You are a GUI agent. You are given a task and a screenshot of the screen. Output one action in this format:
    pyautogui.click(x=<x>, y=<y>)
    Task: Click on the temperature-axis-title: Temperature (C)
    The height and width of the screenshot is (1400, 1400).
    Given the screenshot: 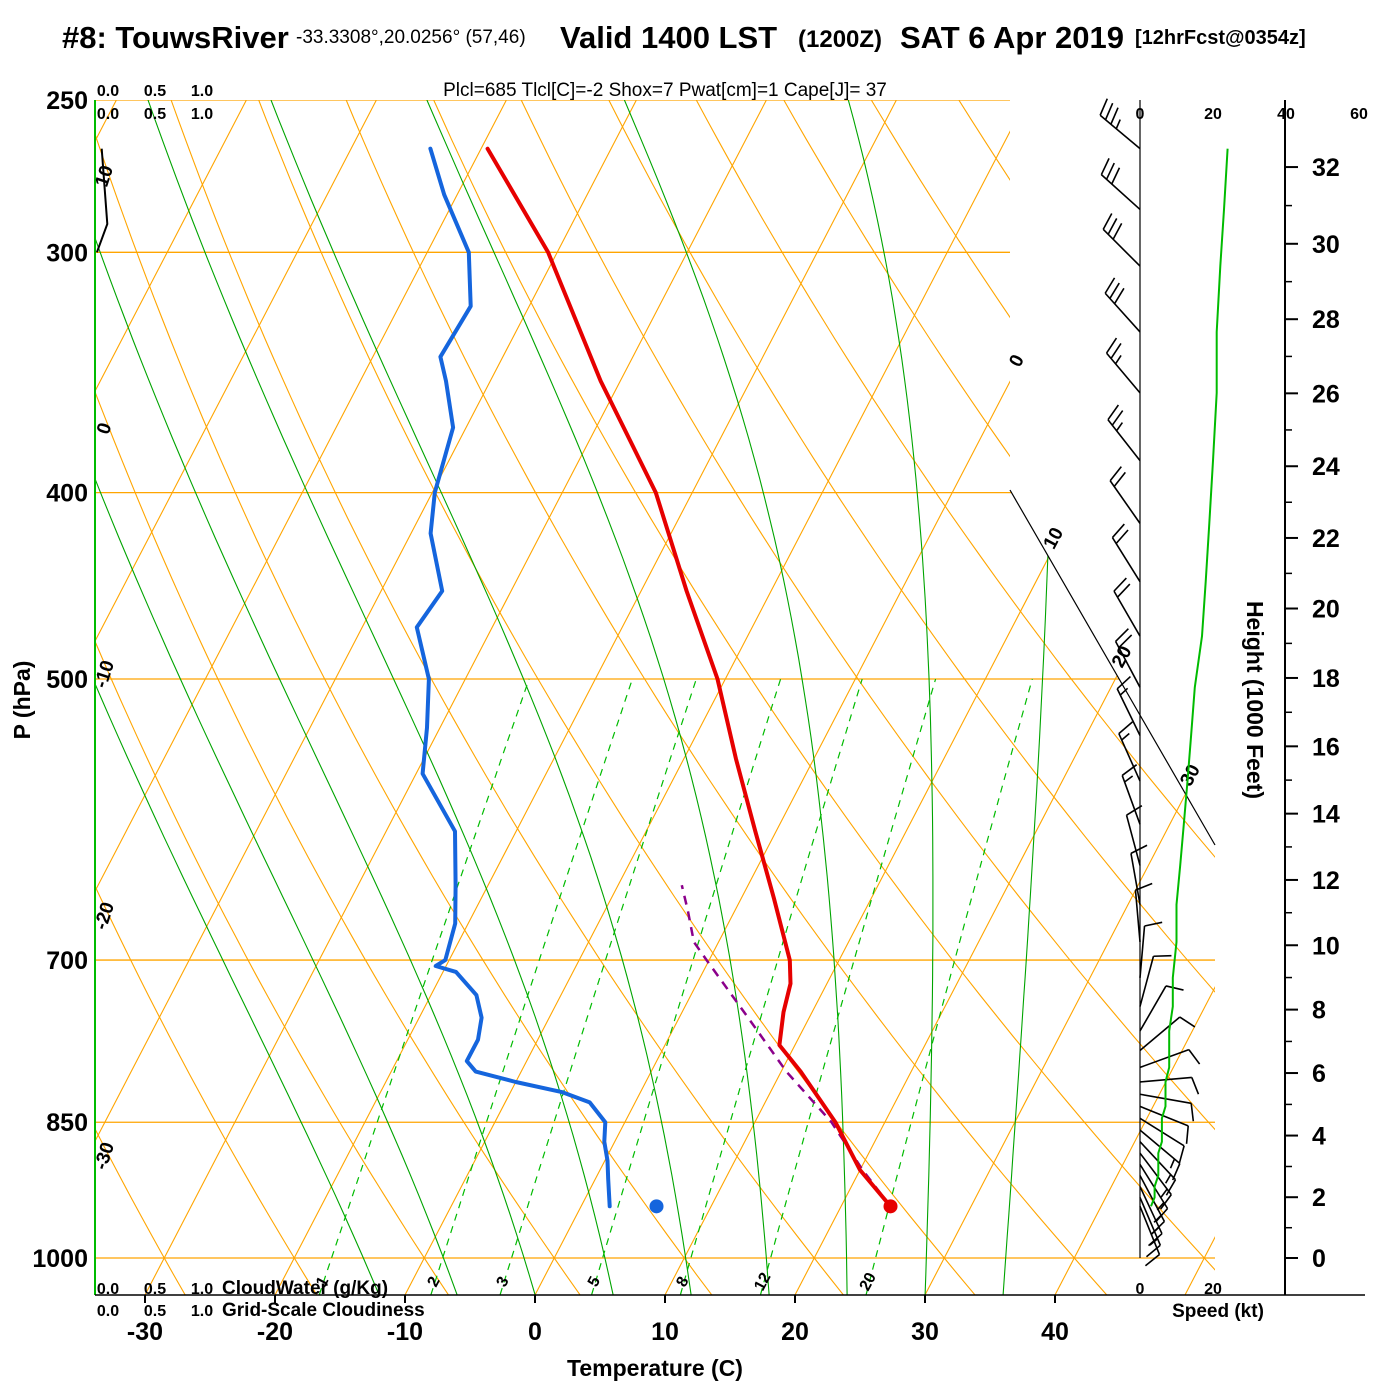 What is the action you would take?
    pyautogui.click(x=655, y=1368)
    